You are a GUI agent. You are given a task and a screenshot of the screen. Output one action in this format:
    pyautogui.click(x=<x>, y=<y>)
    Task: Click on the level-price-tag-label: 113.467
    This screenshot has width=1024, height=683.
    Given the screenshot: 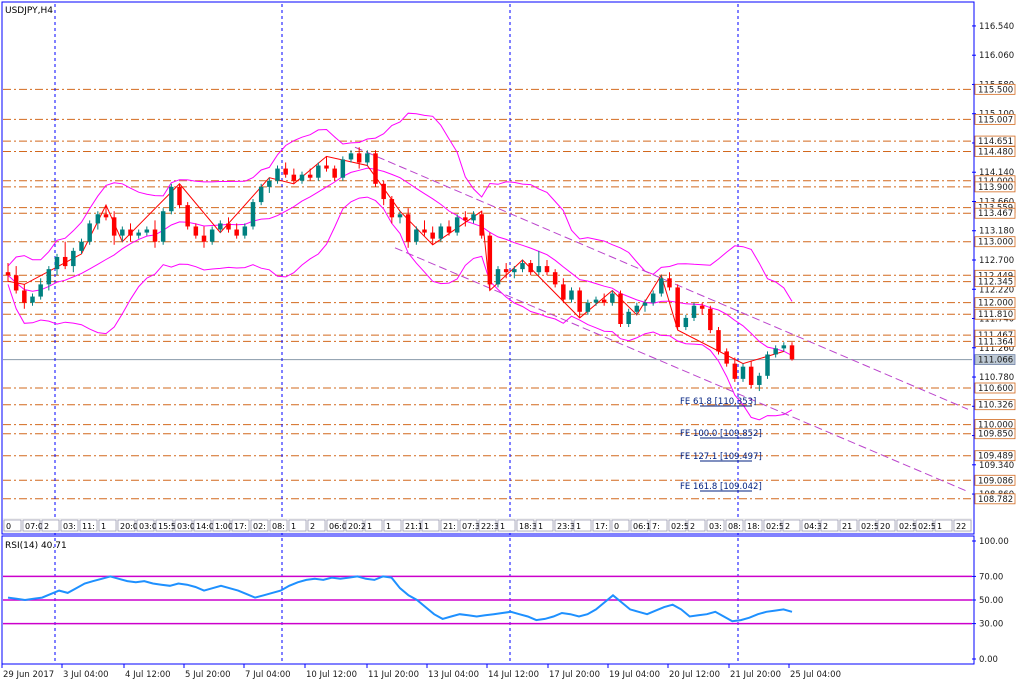 What is the action you would take?
    pyautogui.click(x=995, y=214)
    